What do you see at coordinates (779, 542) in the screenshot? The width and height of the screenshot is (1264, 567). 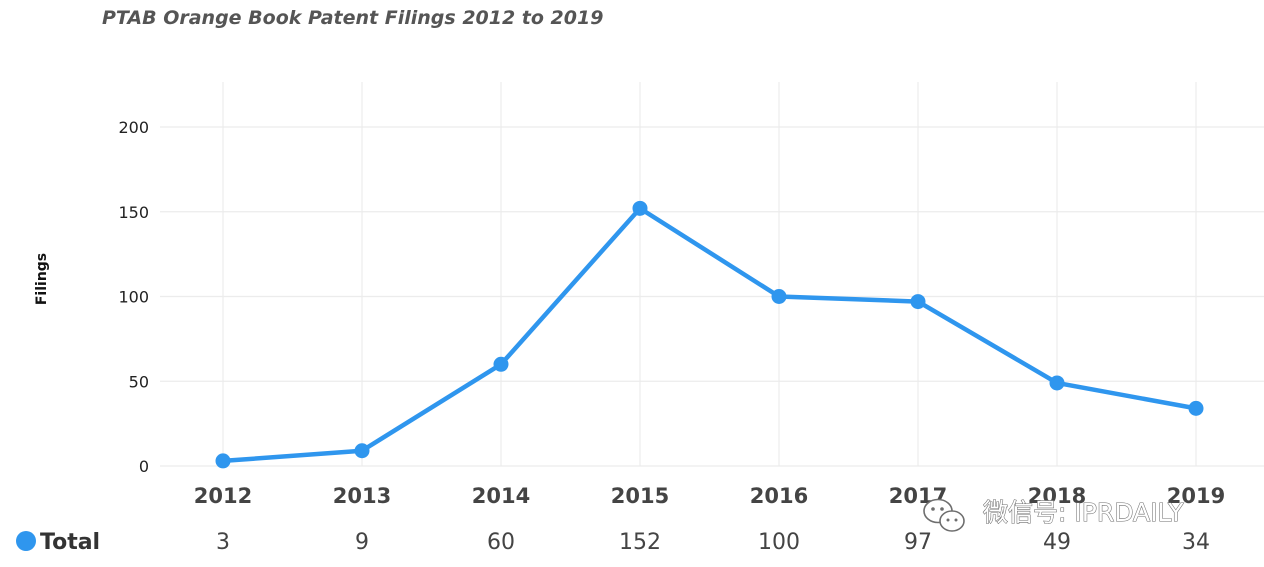 I see `data-table-value: 100` at bounding box center [779, 542].